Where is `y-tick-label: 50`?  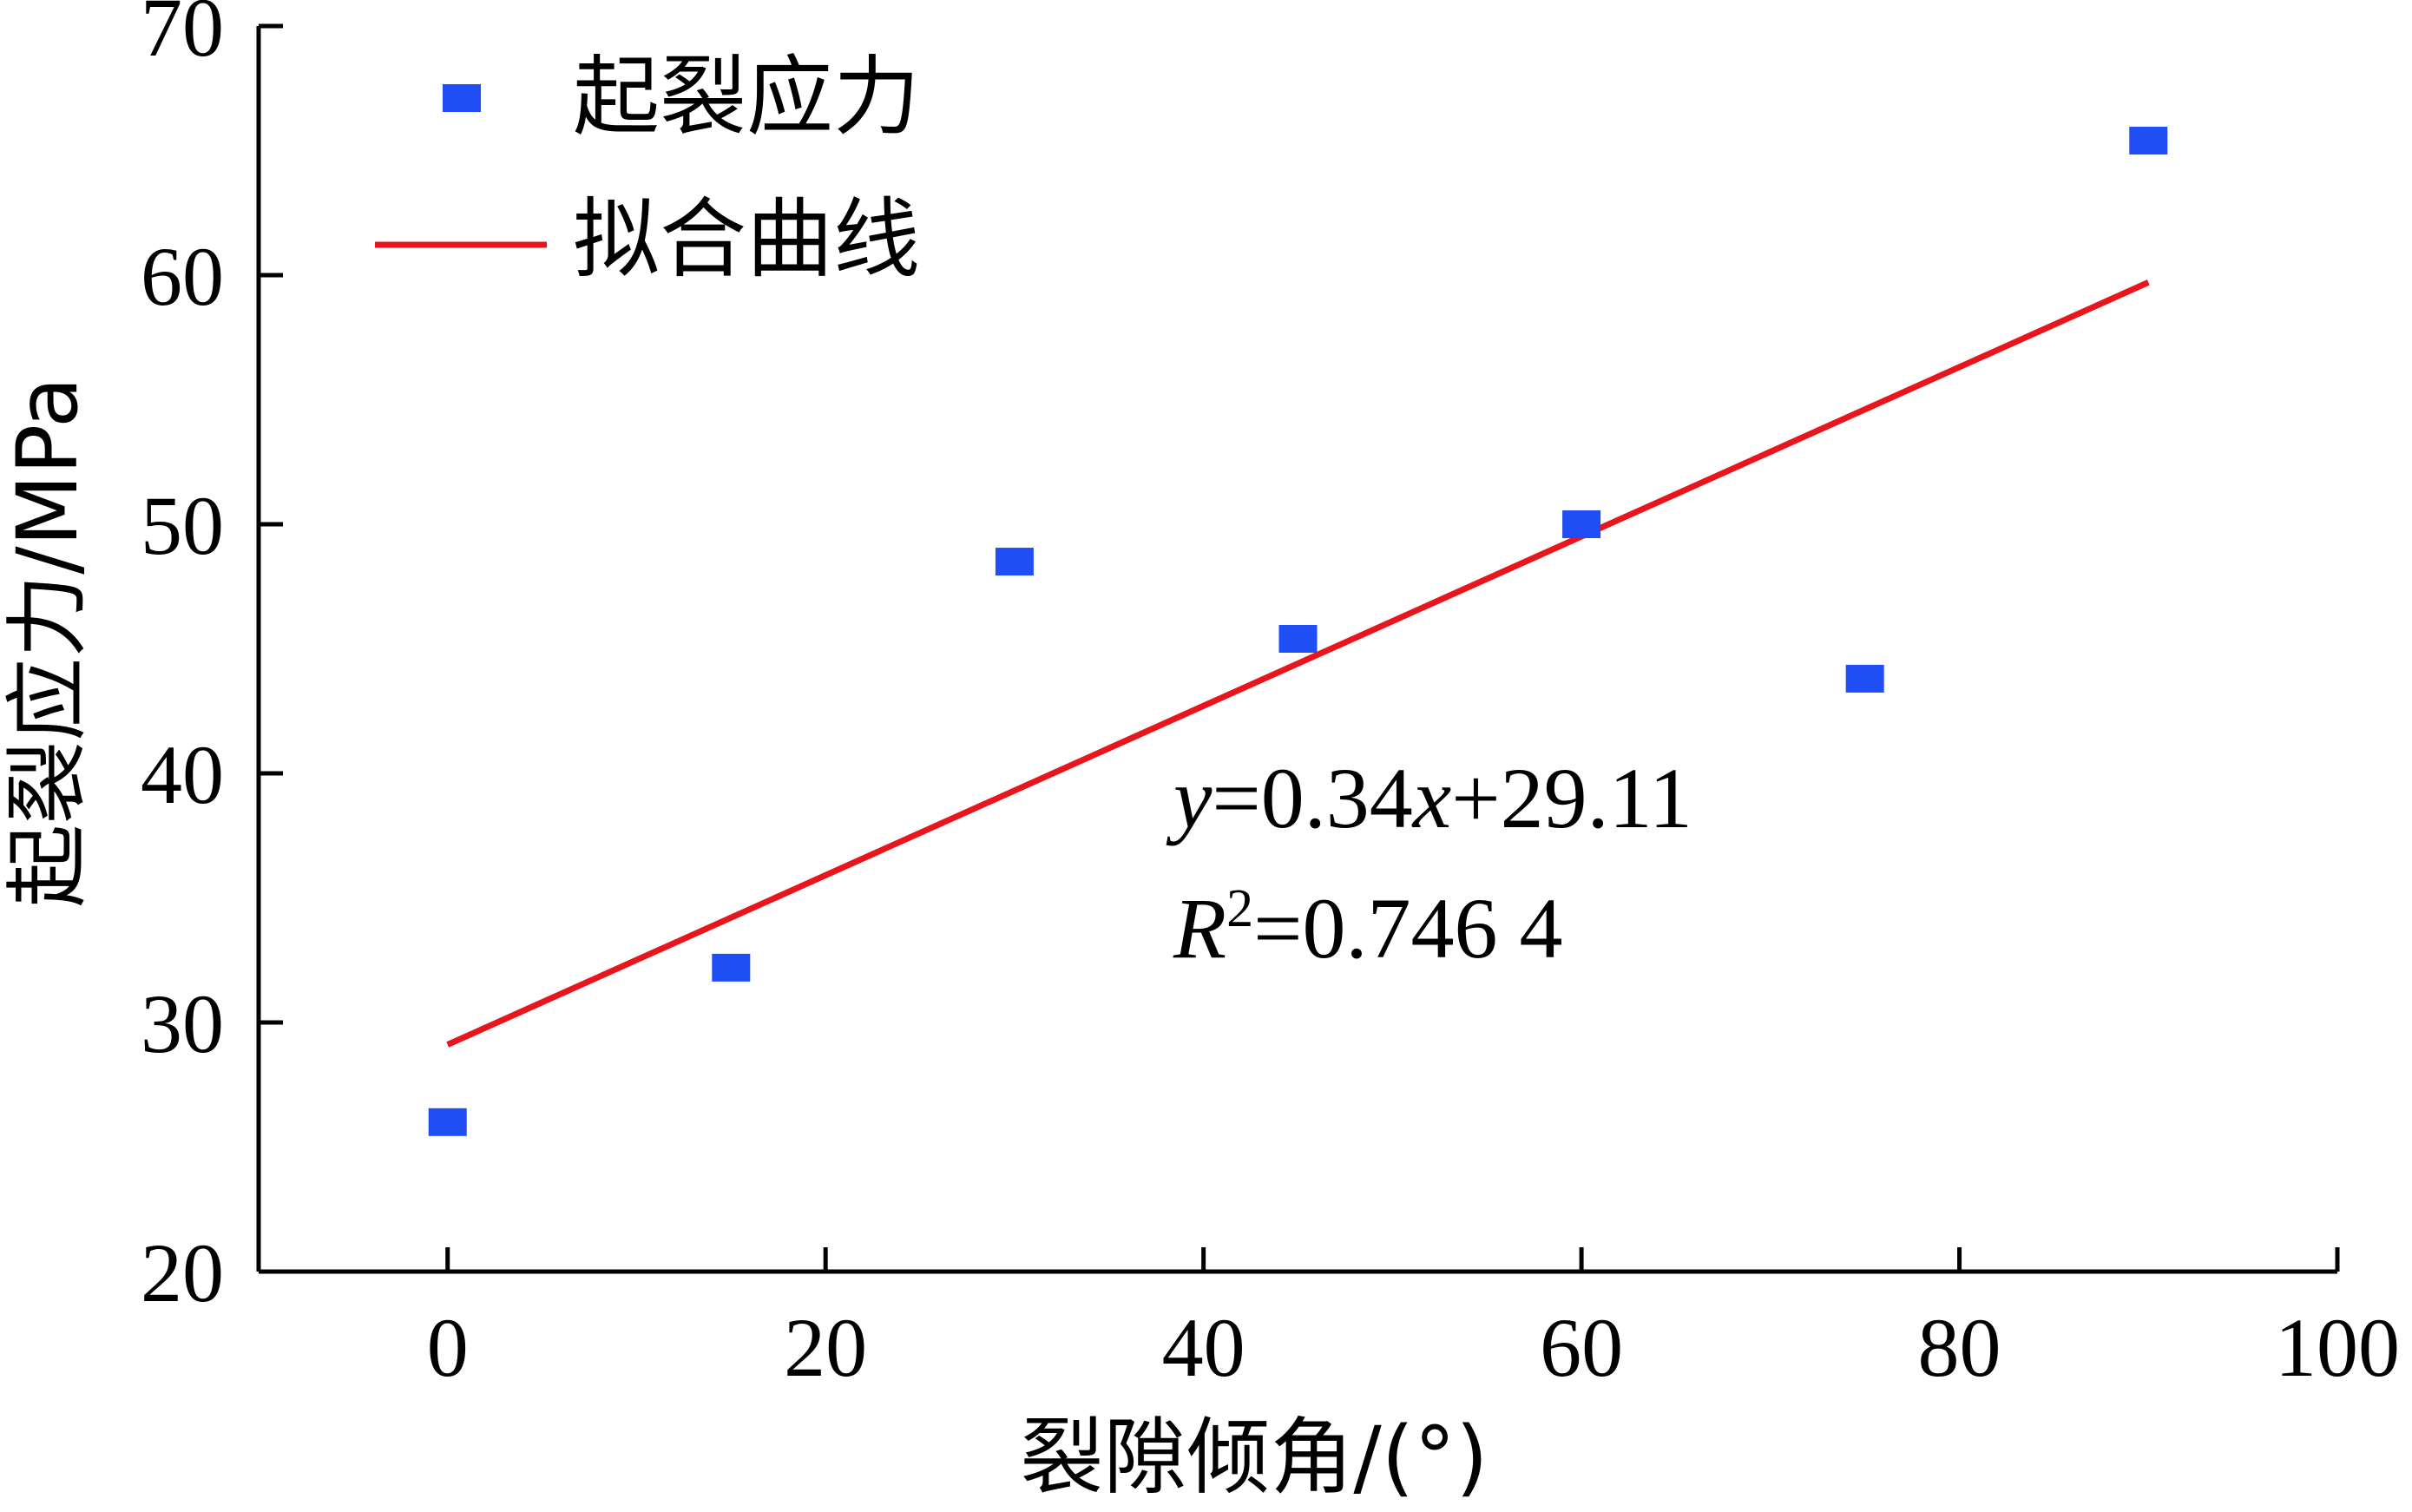 y-tick-label: 50 is located at coordinates (182, 525).